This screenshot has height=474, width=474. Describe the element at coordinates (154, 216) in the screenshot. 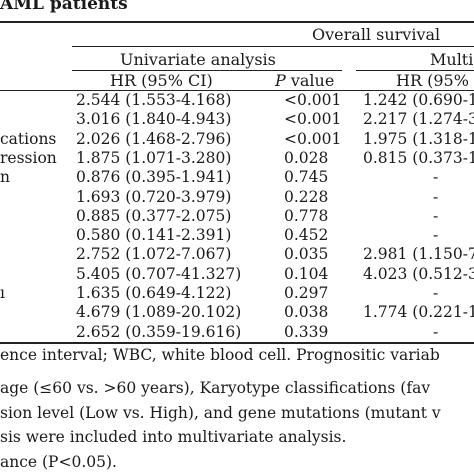

I see `univariate-hr-cell: 0.885 (0.377-2.075)` at that location.